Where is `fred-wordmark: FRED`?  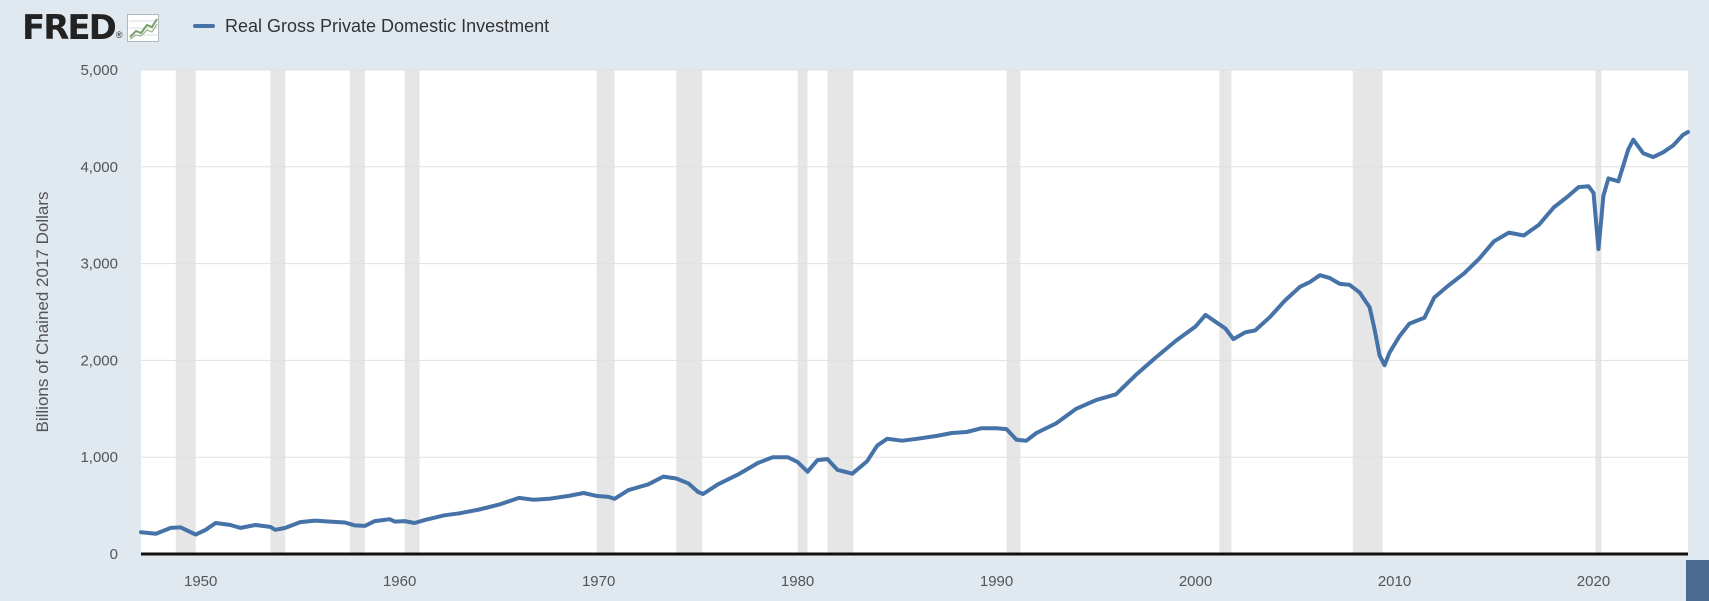
fred-wordmark: FRED is located at coordinates (69, 28).